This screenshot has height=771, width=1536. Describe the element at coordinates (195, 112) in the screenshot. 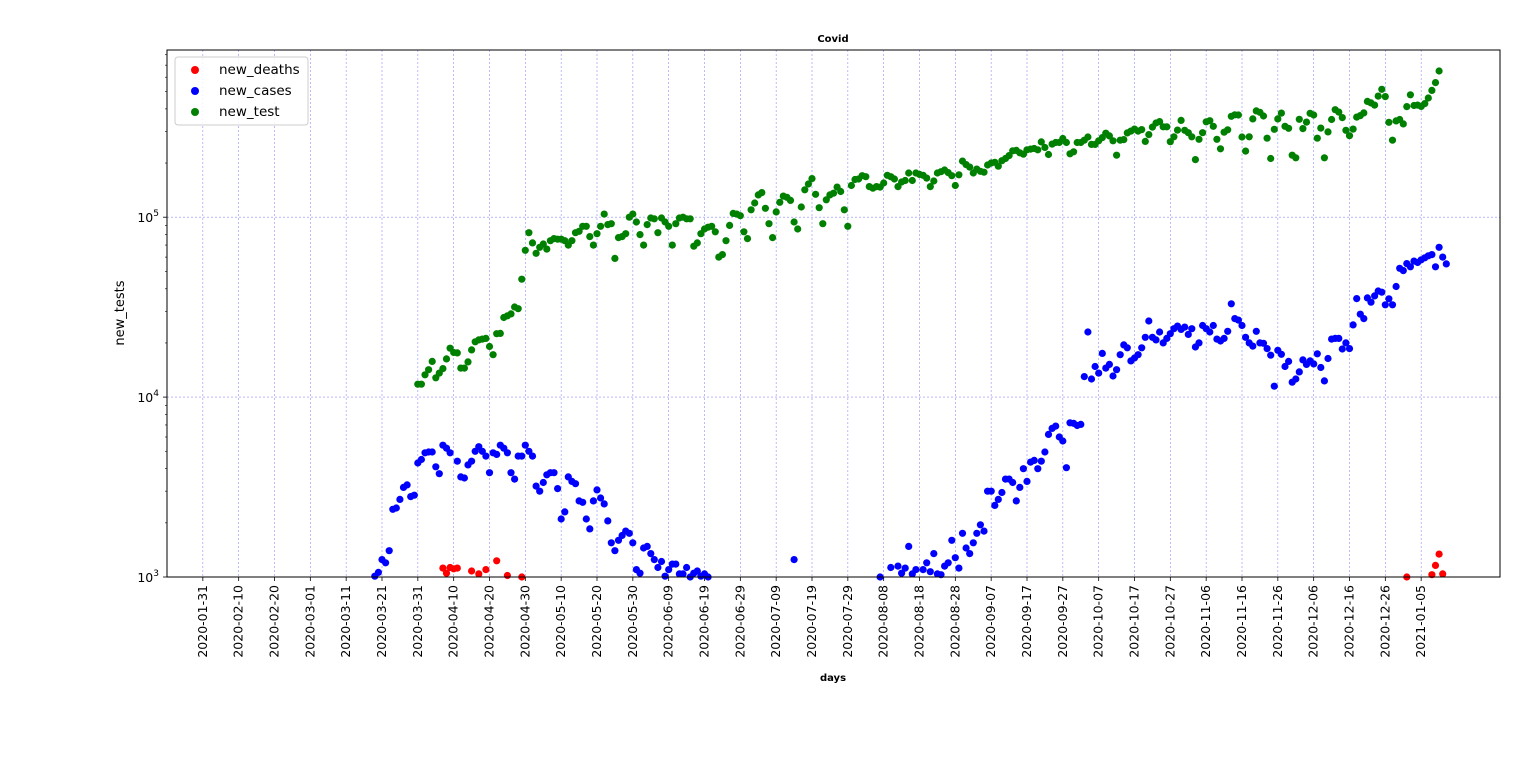

I see `legend-marker-new-test` at that location.